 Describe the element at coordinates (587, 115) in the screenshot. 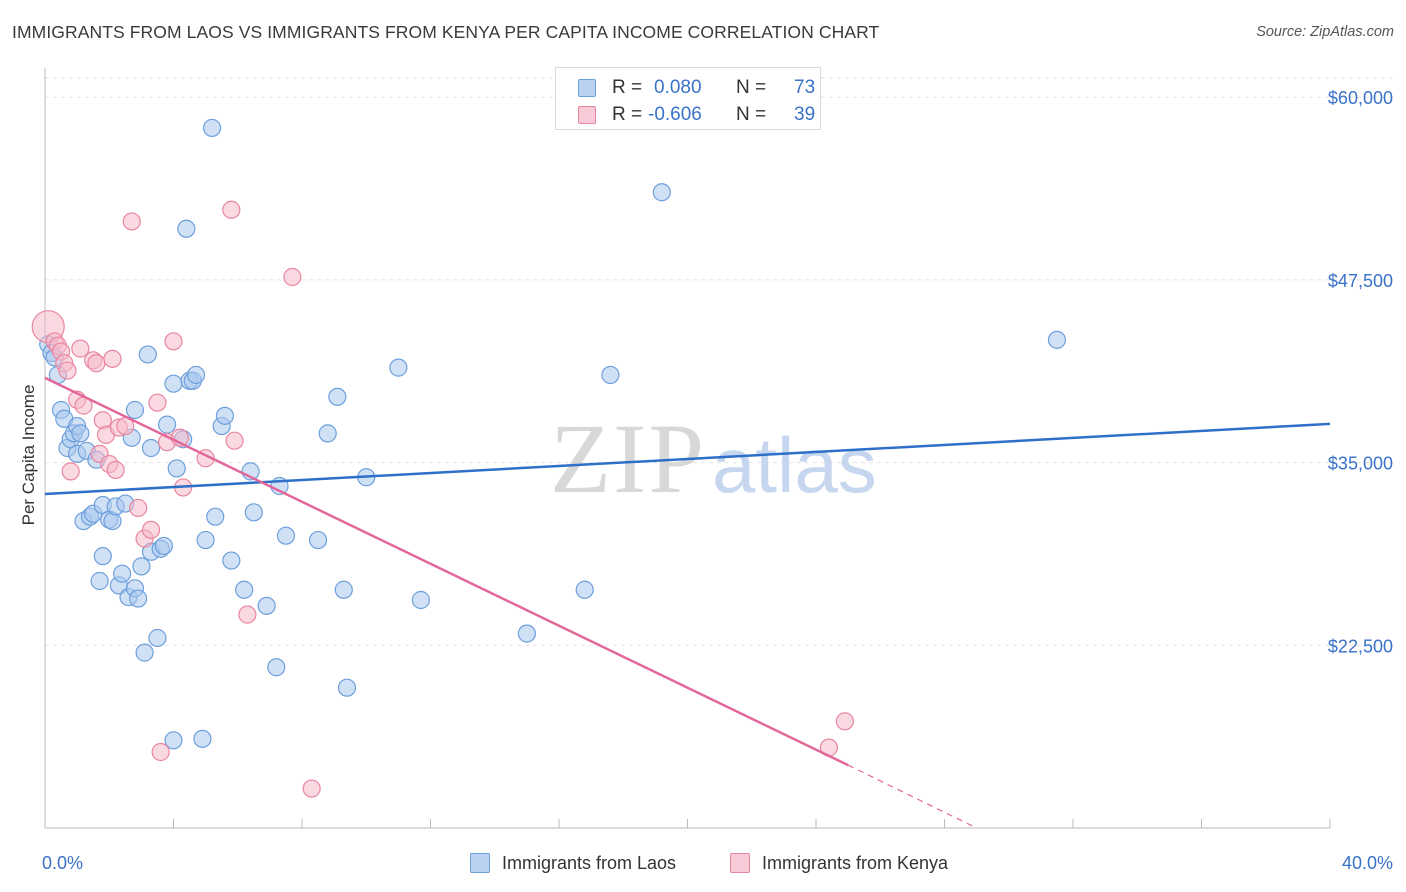

I see `legend-swatch-kenya` at that location.